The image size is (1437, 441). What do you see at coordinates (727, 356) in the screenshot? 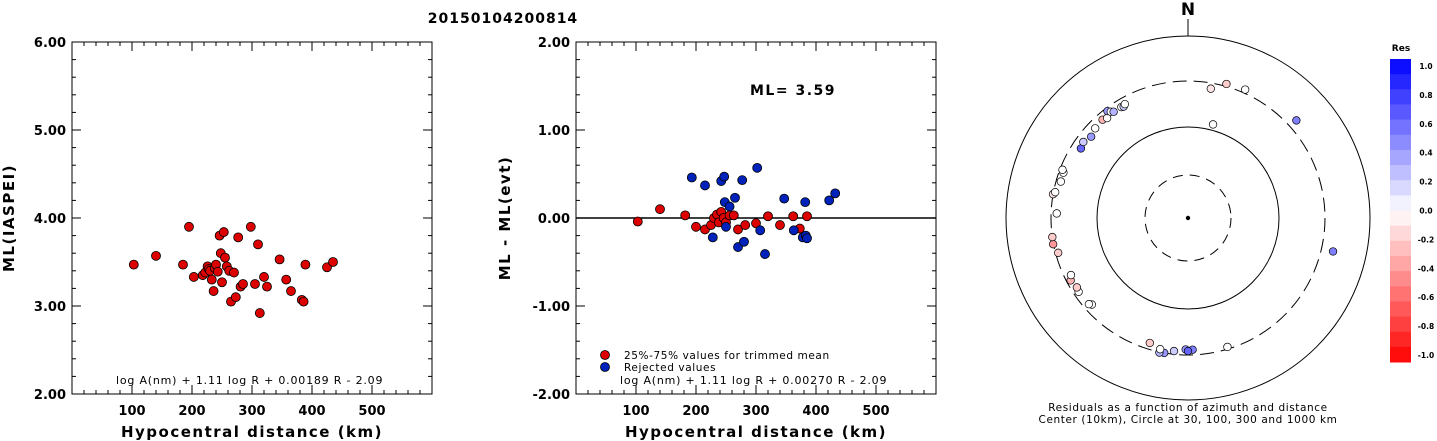
I see `legend-accepted-label: 25%-75% values for trimmed mean` at bounding box center [727, 356].